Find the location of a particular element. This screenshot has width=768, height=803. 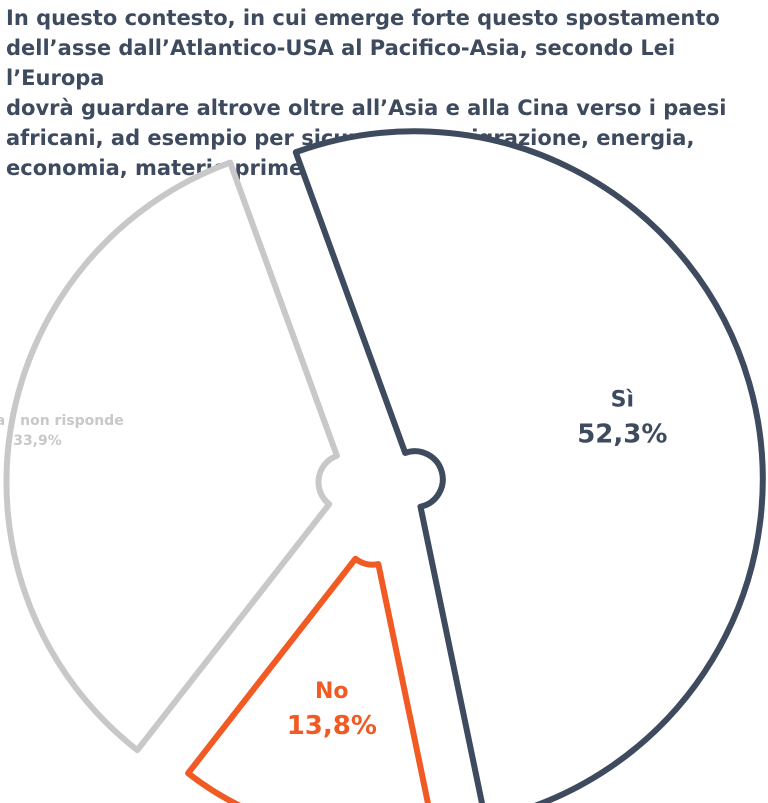

slice-value-no: 13,8% is located at coordinates (332, 726).